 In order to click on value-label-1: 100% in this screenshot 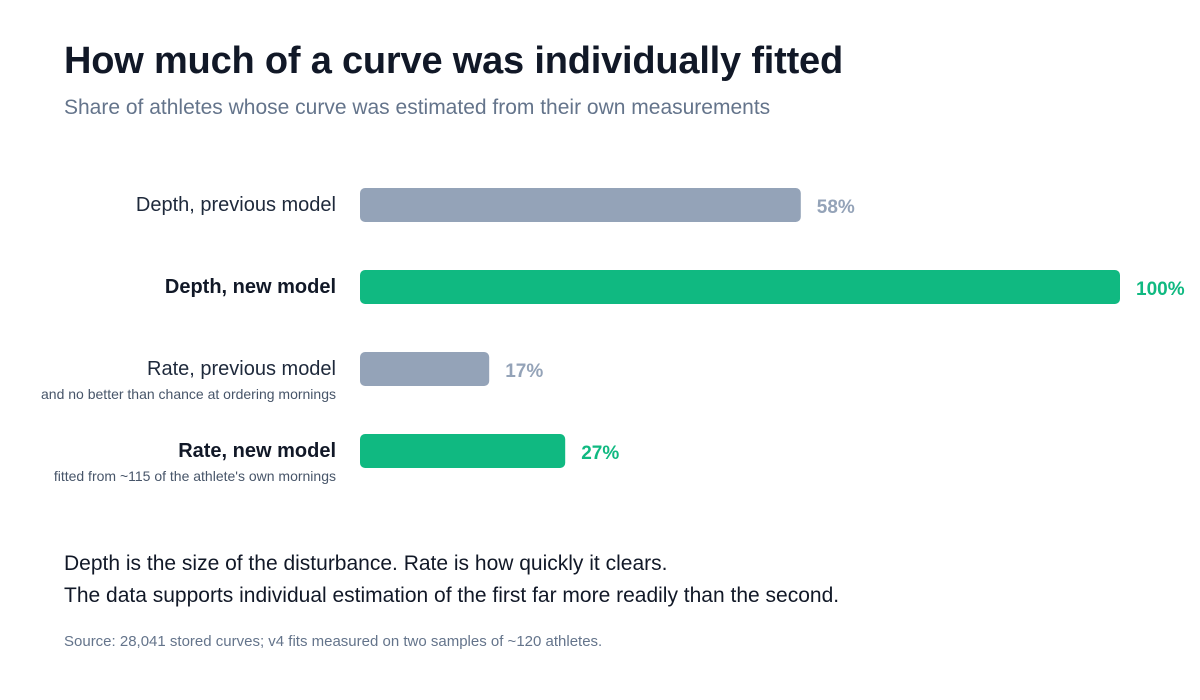, I will do `click(1160, 289)`.